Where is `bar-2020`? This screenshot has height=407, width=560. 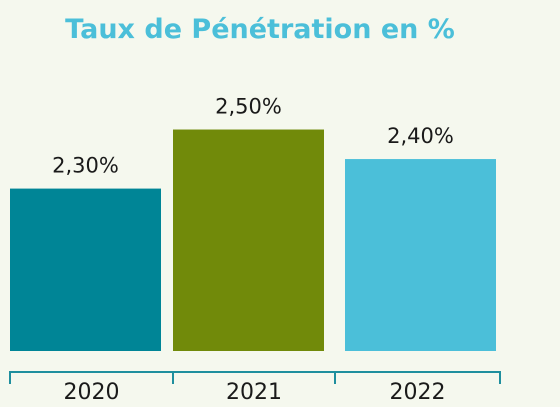 bar-2020 is located at coordinates (85, 269).